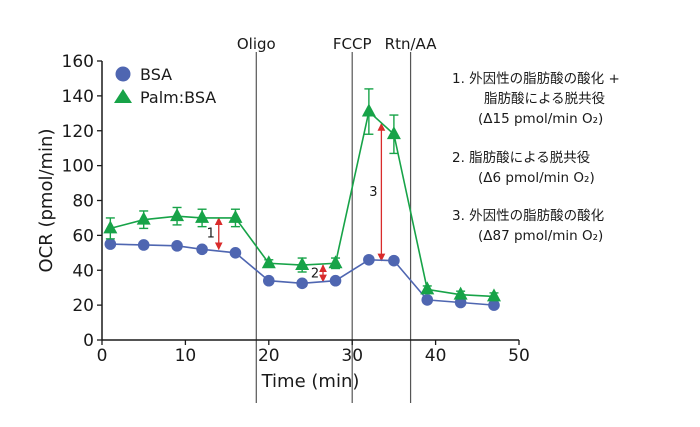 Image resolution: width=700 pixels, height=427 pixels. Describe the element at coordinates (83, 271) in the screenshot. I see `y-tick-label: 40` at that location.